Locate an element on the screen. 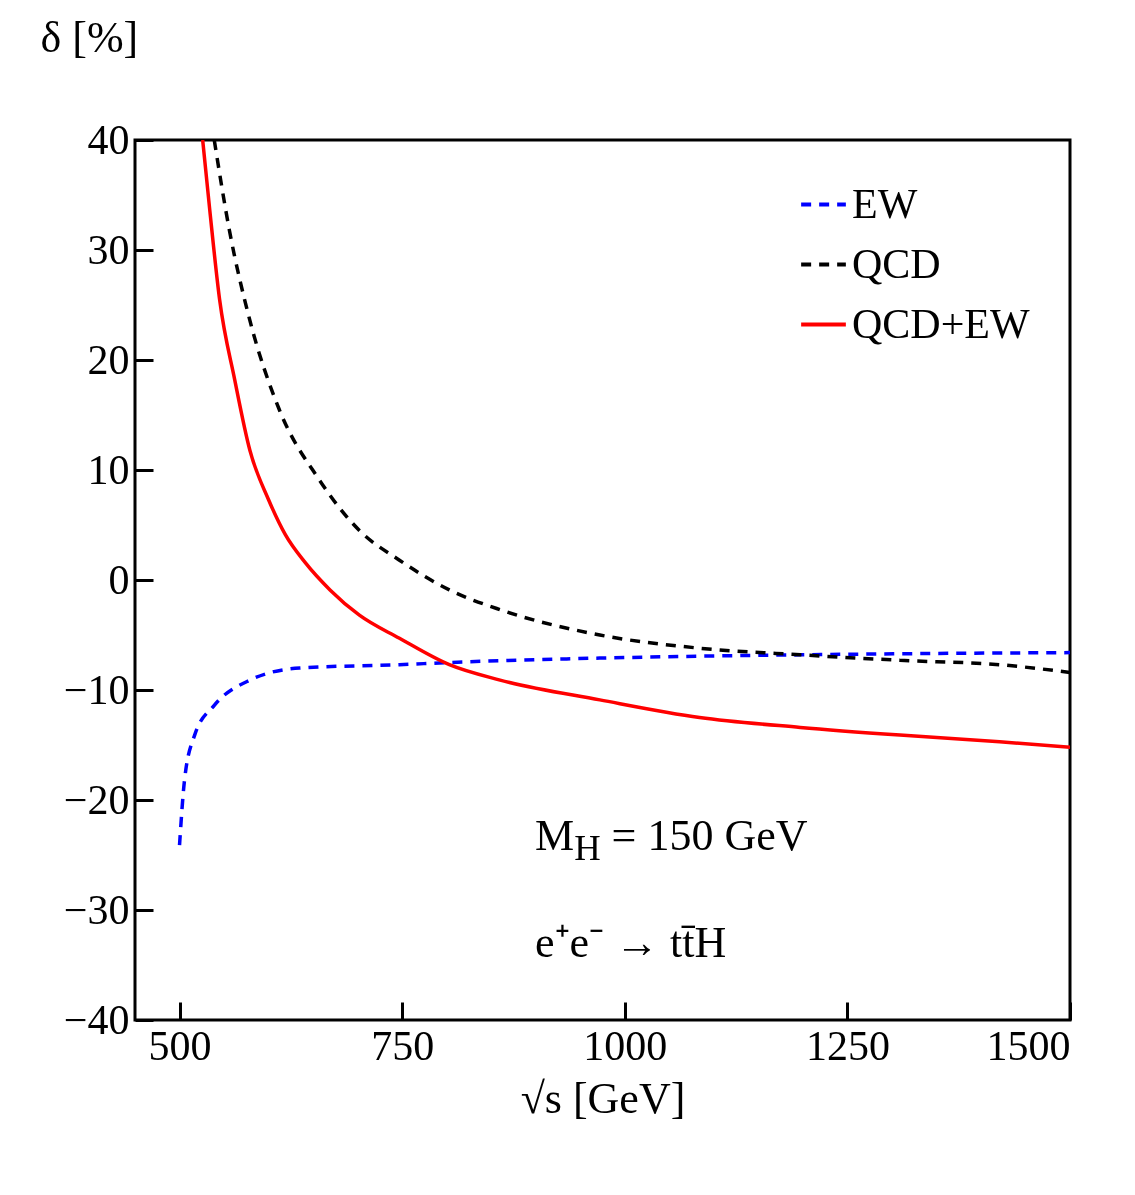 The width and height of the screenshot is (1135, 1195). x-tick-label: 500 is located at coordinates (180, 1045).